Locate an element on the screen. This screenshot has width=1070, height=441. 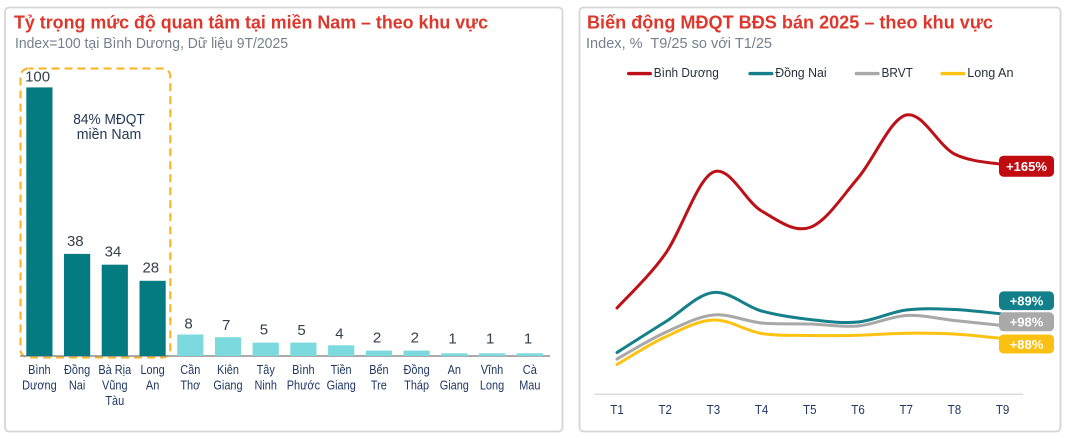
svg-text: Tây is located at coordinates (266, 369).